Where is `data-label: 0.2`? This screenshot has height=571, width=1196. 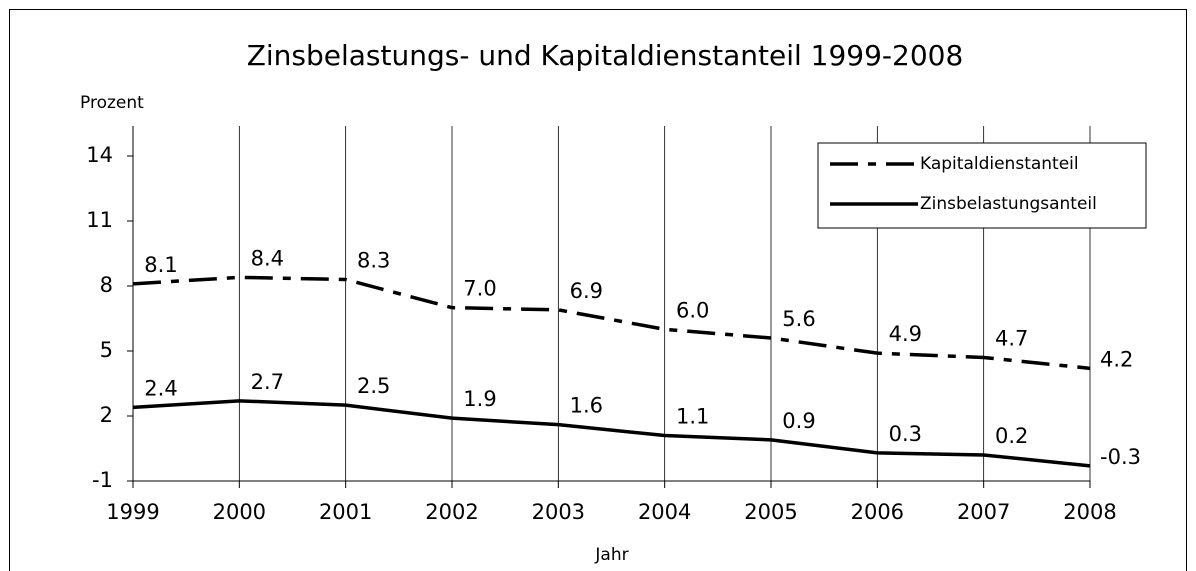 data-label: 0.2 is located at coordinates (1011, 436).